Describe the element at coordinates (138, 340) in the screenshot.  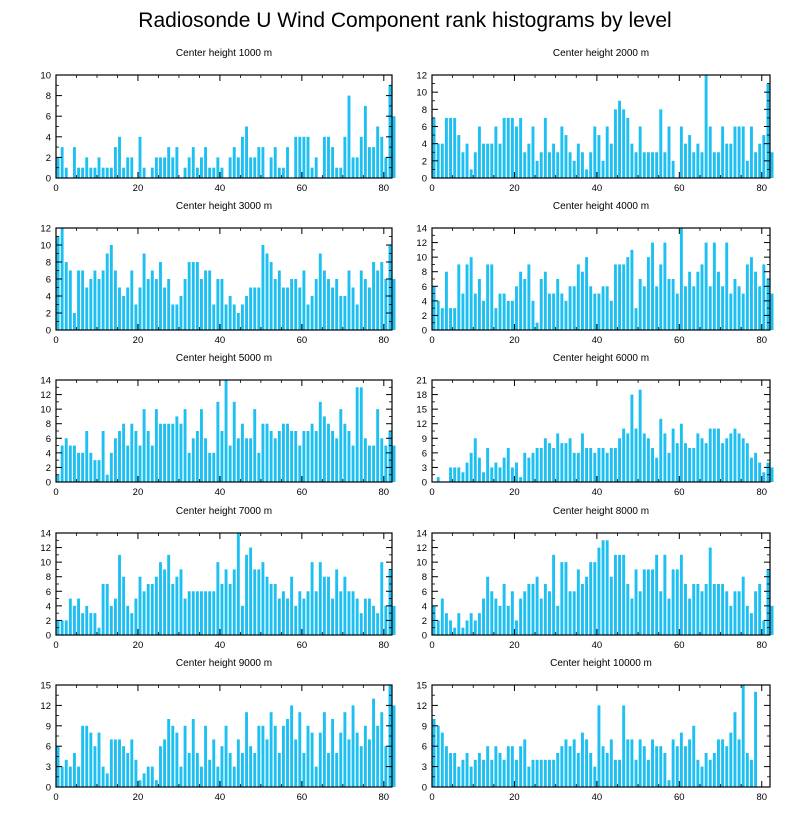
I see `x-tick-label: 20` at that location.